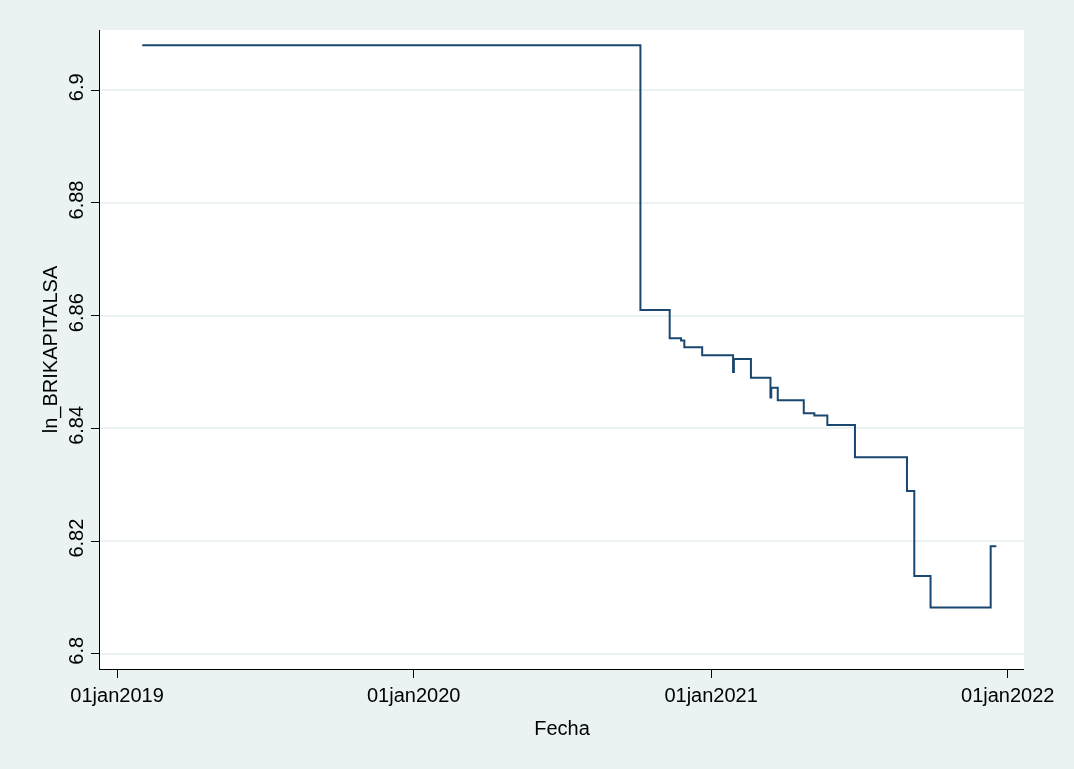  I want to click on x-axis-title: Fecha, so click(562, 727).